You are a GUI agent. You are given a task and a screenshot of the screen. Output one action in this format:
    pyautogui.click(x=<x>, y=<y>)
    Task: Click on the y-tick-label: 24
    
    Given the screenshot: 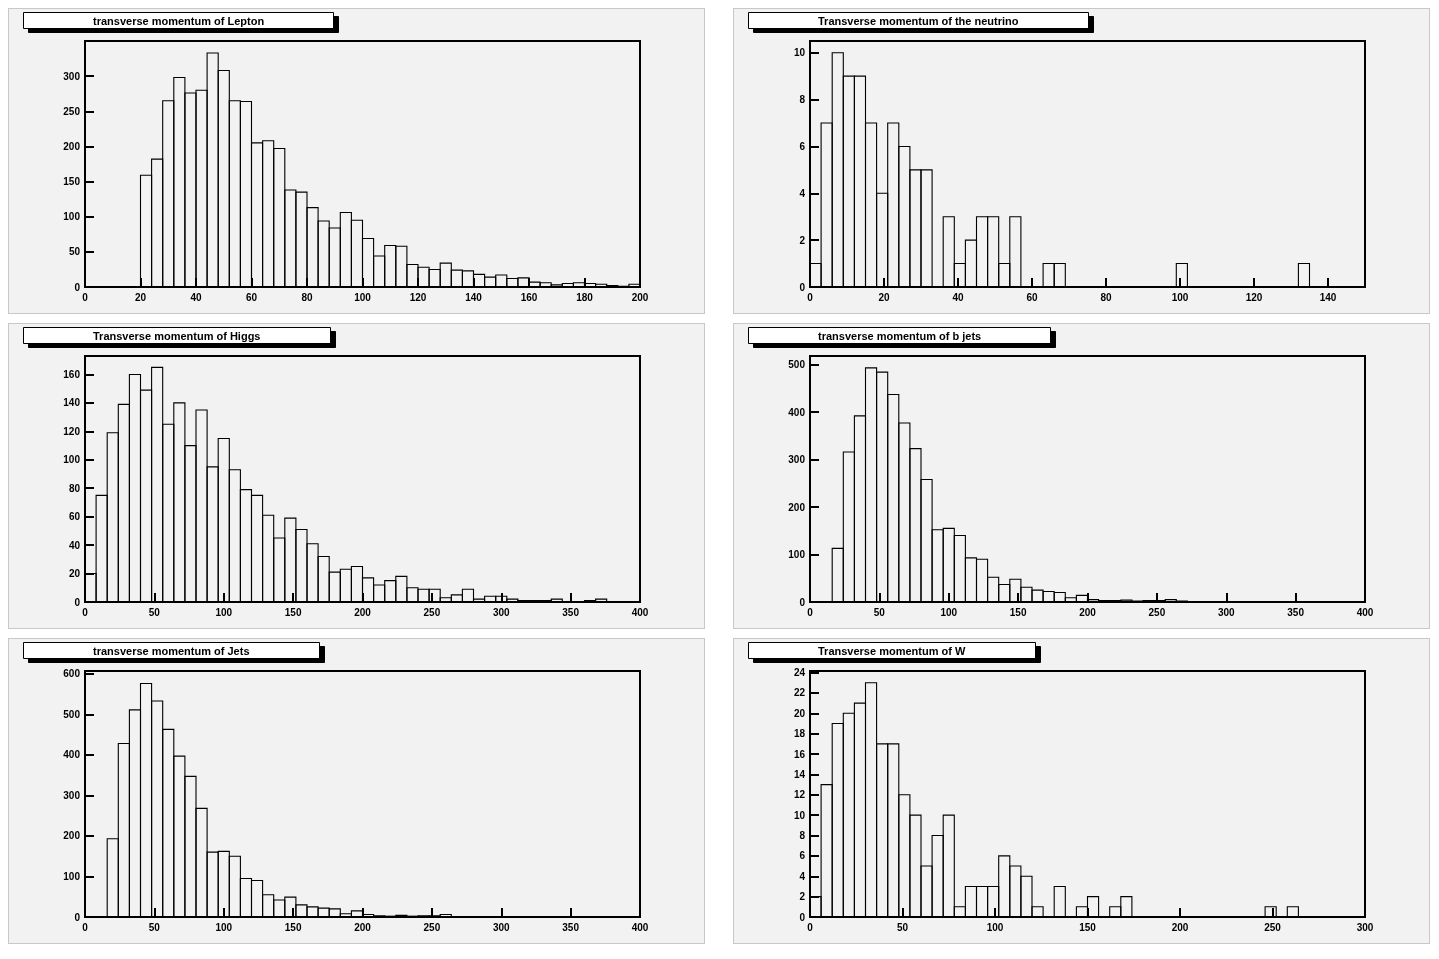 What is the action you would take?
    pyautogui.click(x=799, y=673)
    